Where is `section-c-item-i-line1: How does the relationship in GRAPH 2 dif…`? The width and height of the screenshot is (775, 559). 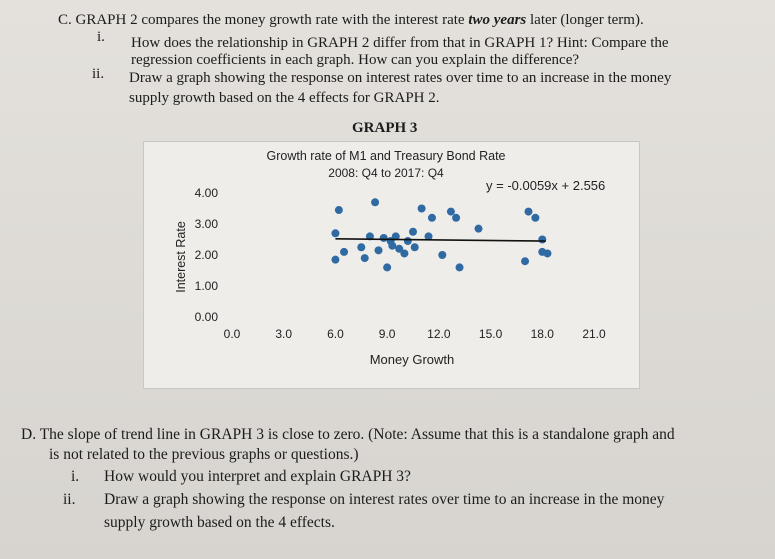
section-c-item-i-line1: How does the relationship in GRAPH 2 dif… is located at coordinates (400, 43).